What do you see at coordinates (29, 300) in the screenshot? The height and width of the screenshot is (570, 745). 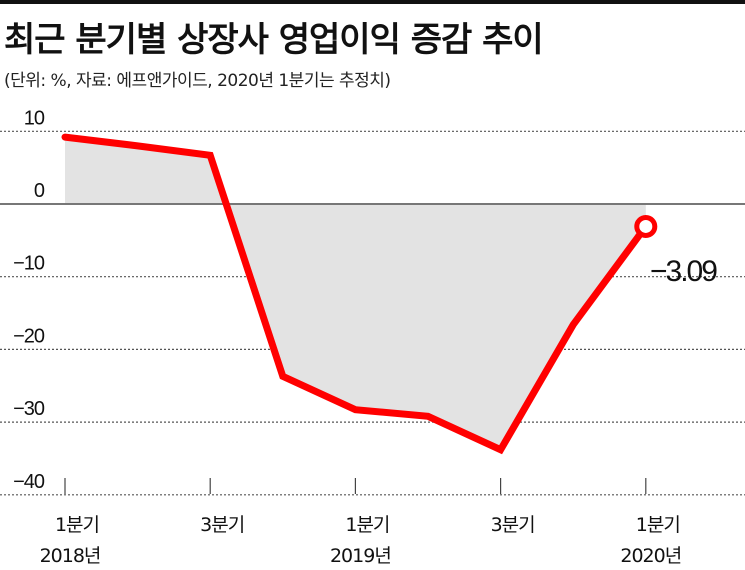 I see `y-axis: 10 0 −10 −20 −30 −40` at bounding box center [29, 300].